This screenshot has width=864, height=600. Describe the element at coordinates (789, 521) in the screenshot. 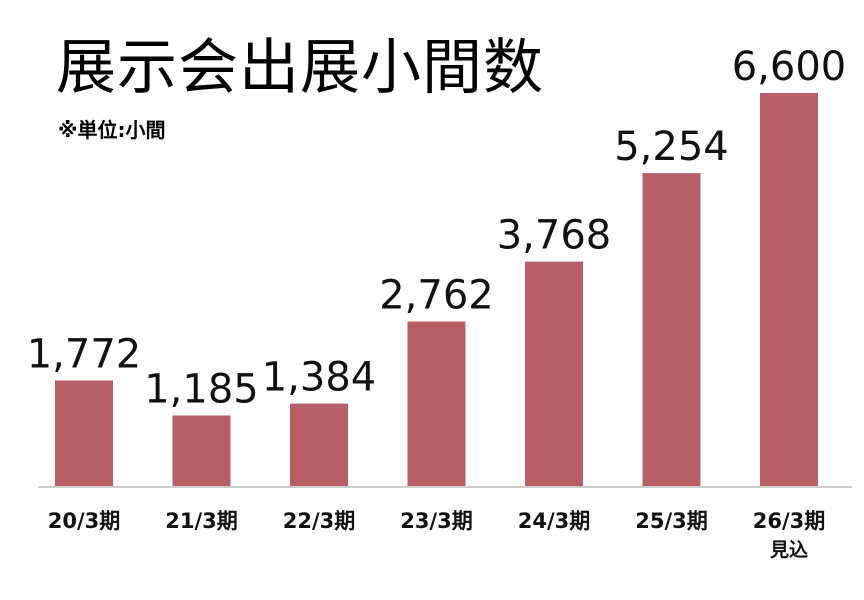

I see `x-tick-label: 26/3期` at that location.